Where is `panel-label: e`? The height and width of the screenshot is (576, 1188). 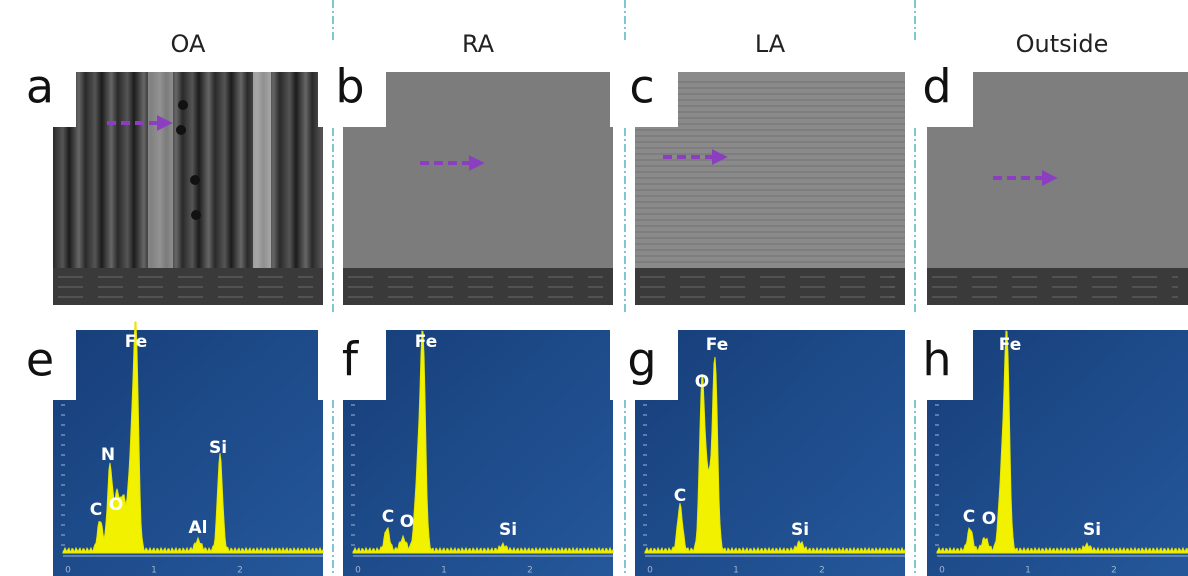 panel-label: e is located at coordinates (40, 360).